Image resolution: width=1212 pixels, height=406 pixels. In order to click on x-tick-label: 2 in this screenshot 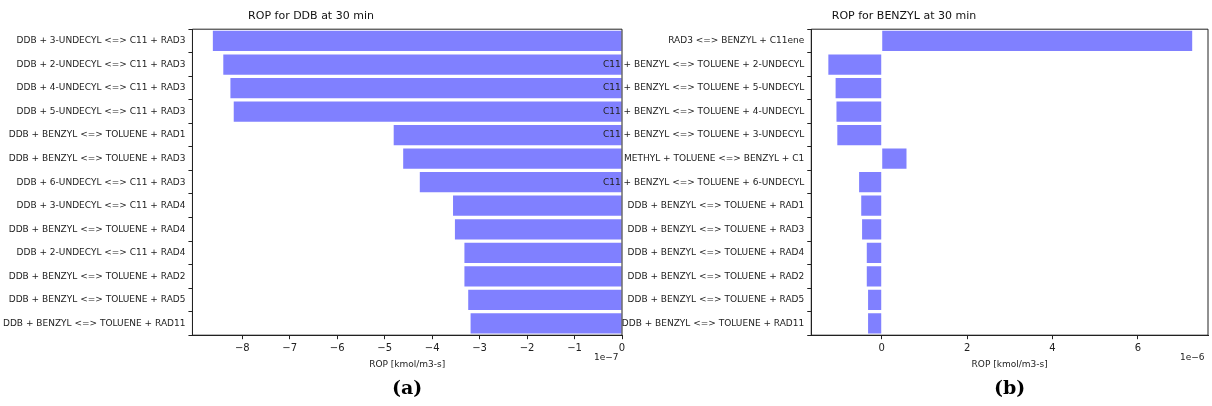, I will do `click(967, 347)`.